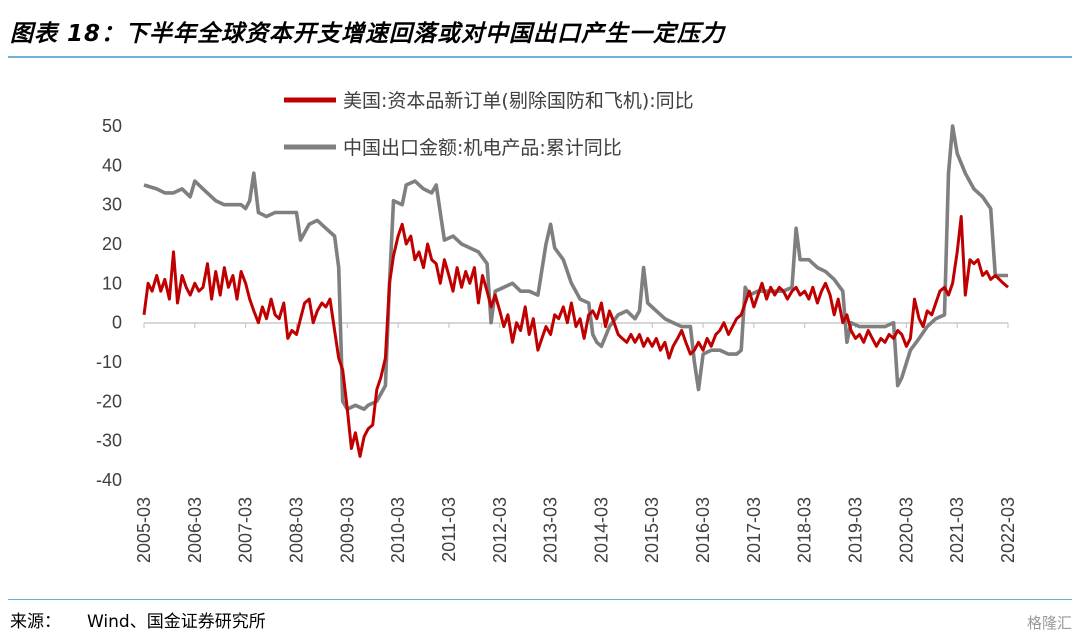 The image size is (1080, 641). Describe the element at coordinates (112, 283) in the screenshot. I see `y-tick-label: 10` at that location.